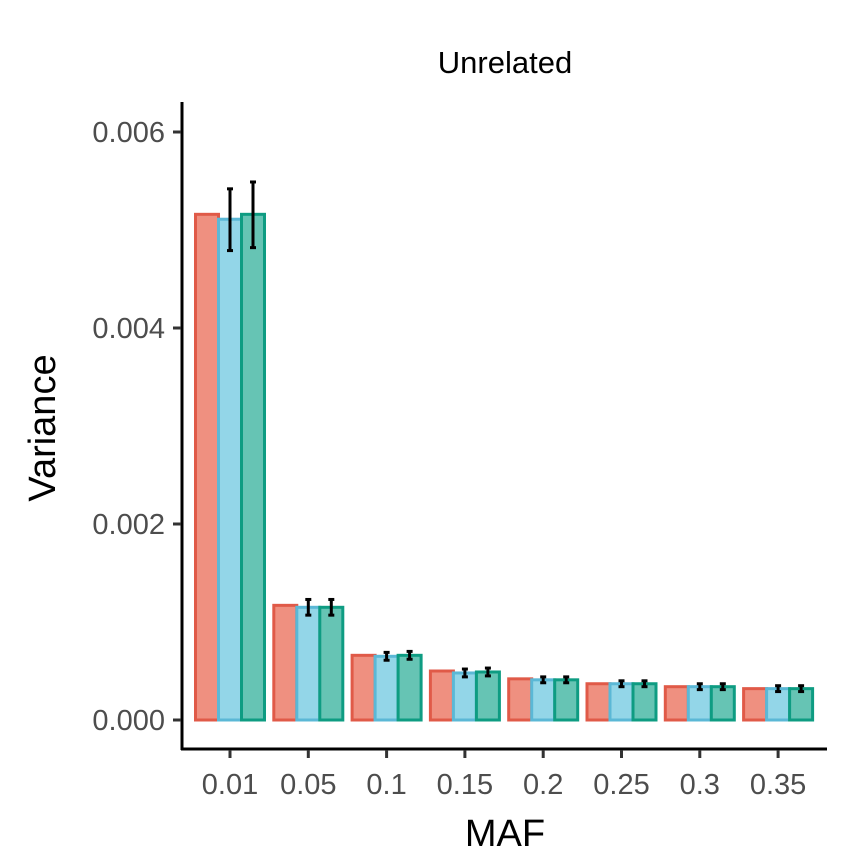  What do you see at coordinates (621, 785) in the screenshot?
I see `x-tick-label-0.25: 0.25` at bounding box center [621, 785].